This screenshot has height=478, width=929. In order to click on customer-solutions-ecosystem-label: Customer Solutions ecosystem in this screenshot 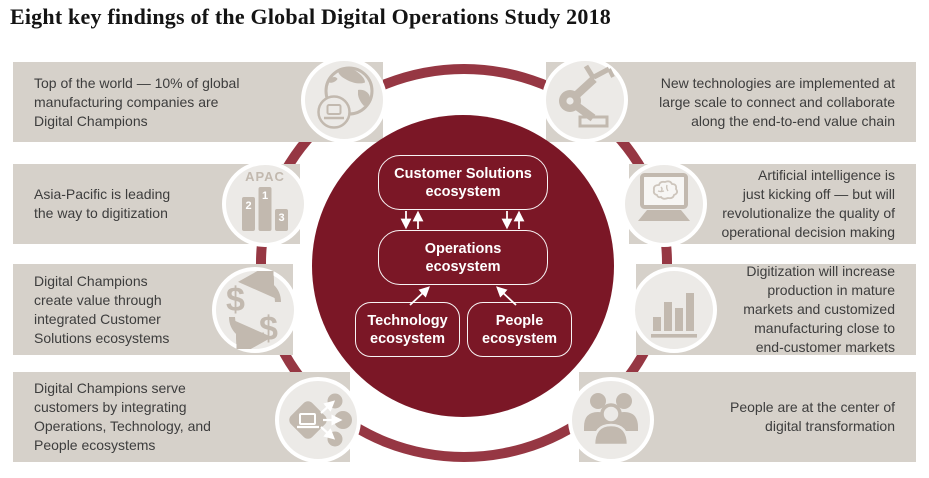, I will do `click(463, 182)`.